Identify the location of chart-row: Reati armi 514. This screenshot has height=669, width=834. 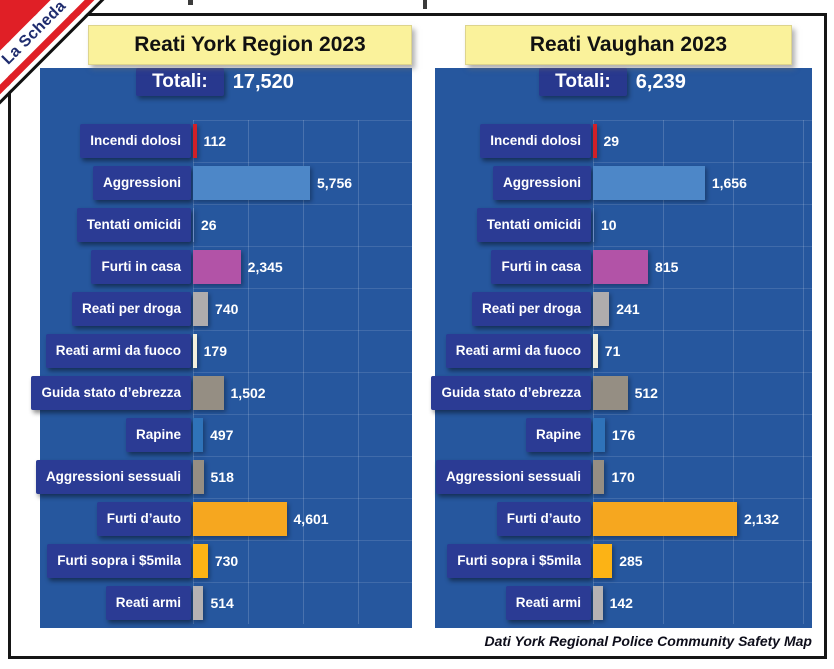
(226, 603).